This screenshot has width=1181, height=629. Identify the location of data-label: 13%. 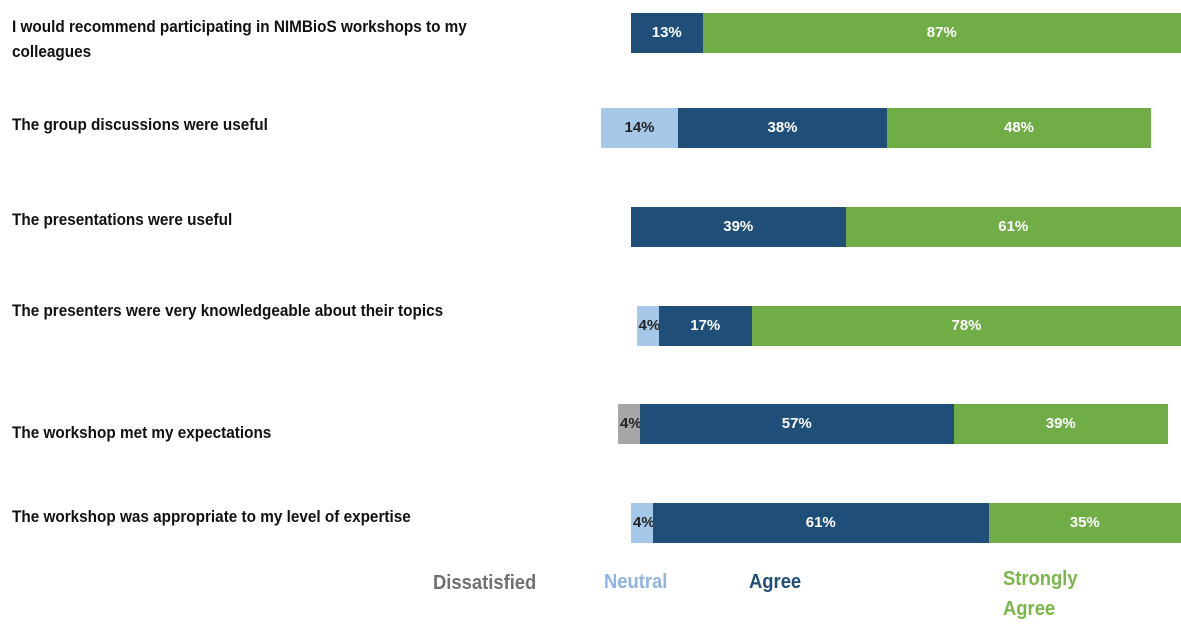
(666, 32).